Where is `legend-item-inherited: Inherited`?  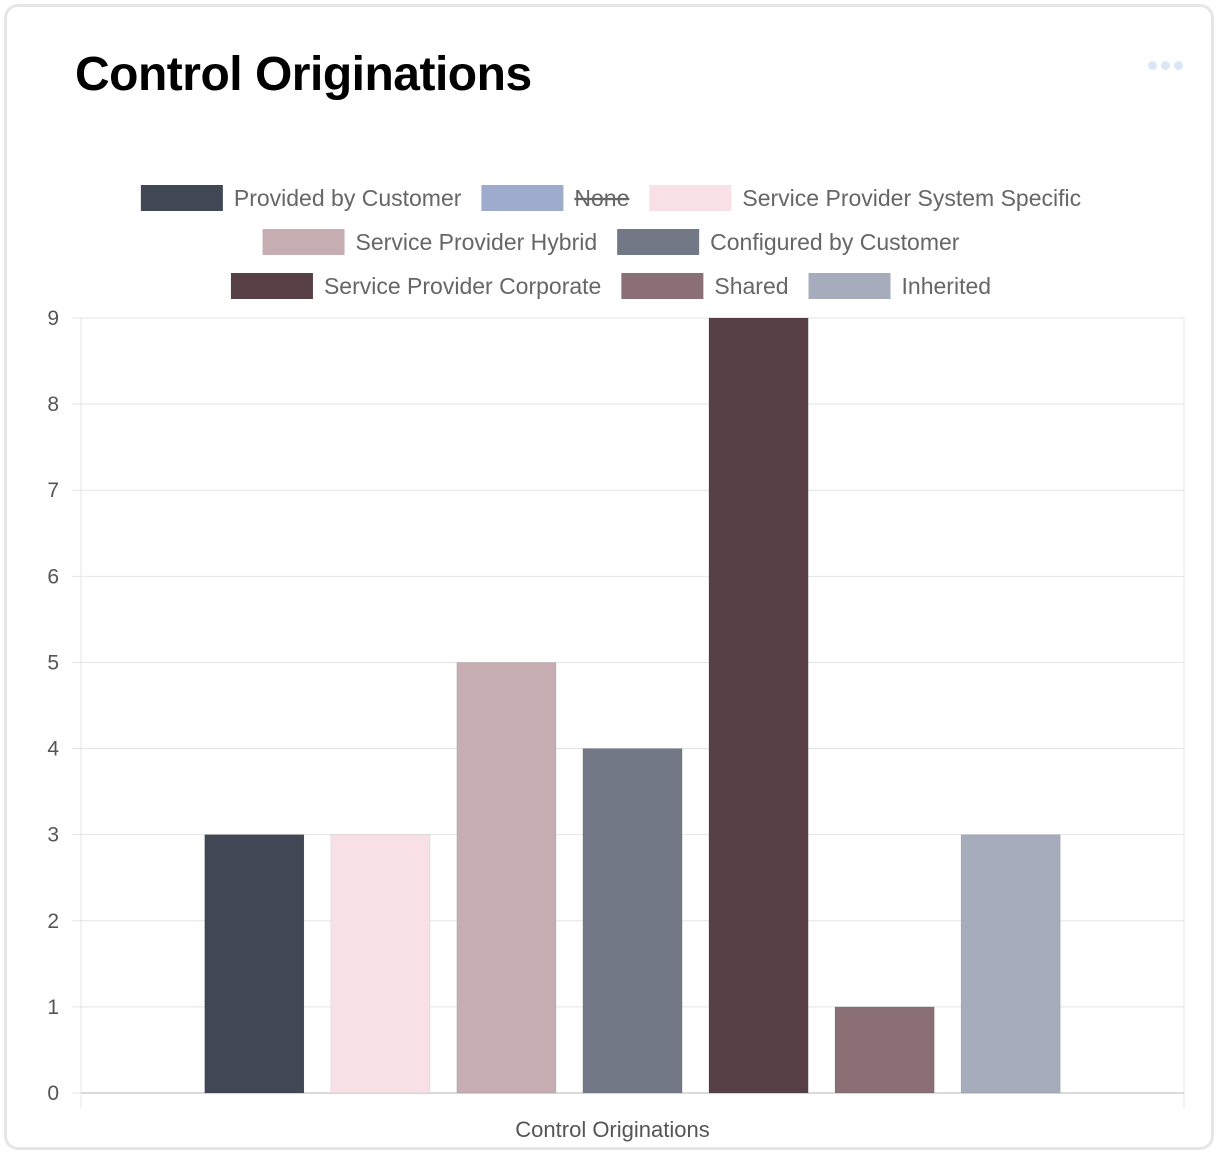 legend-item-inherited: Inherited is located at coordinates (900, 286).